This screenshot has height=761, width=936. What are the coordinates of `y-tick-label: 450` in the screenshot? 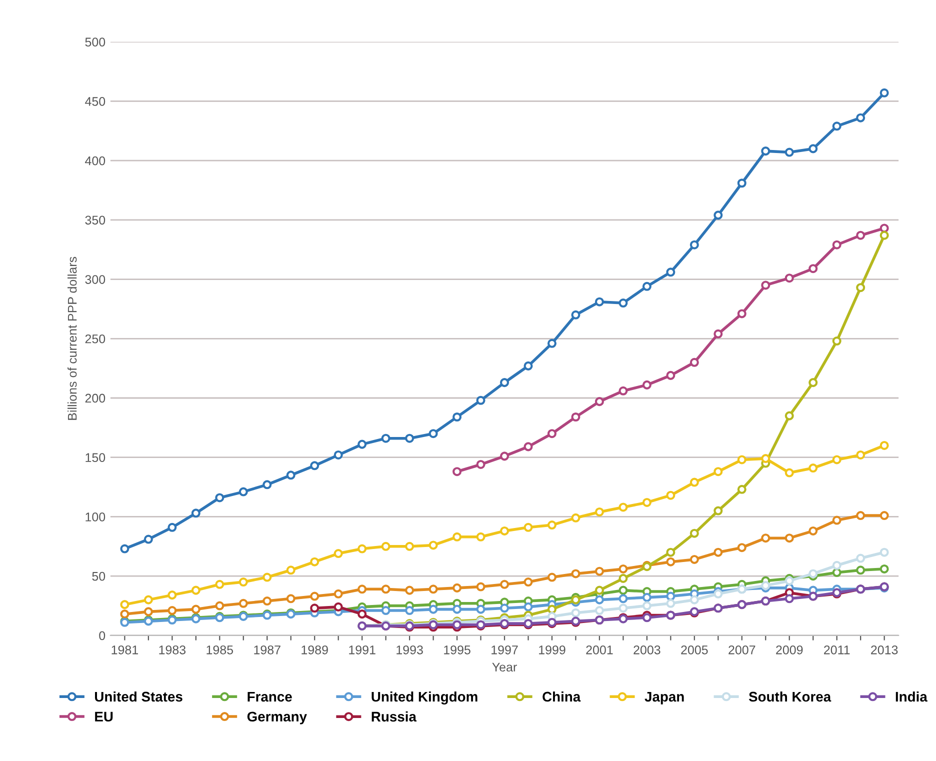 It's located at (95, 101).